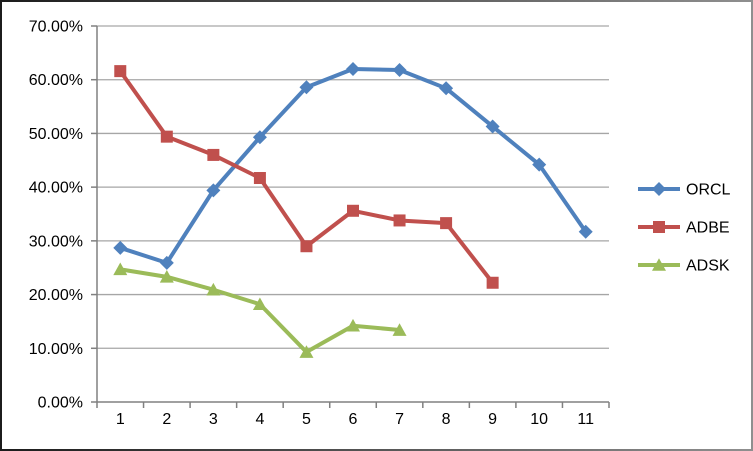  Describe the element at coordinates (166, 419) in the screenshot. I see `x-axis-tick-label: 2` at that location.